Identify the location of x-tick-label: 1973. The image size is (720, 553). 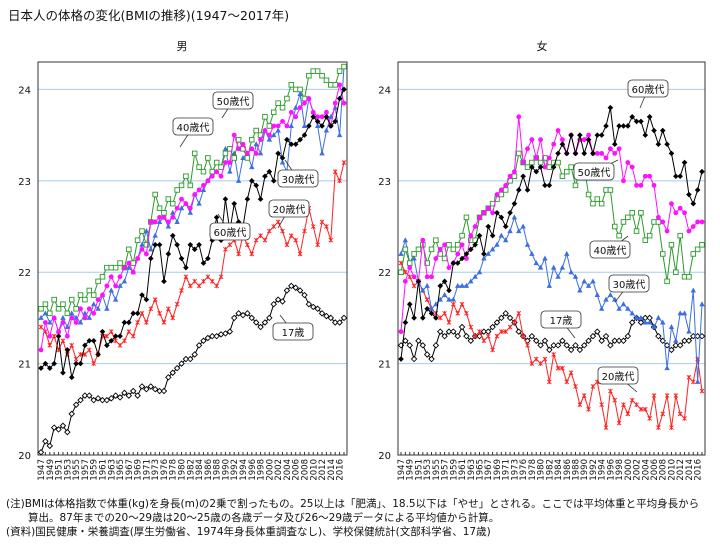
(156, 470).